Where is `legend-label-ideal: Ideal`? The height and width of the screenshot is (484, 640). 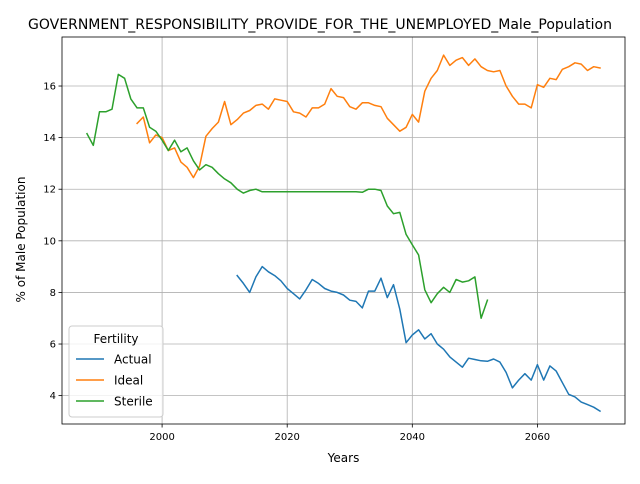 legend-label-ideal: Ideal is located at coordinates (128, 381).